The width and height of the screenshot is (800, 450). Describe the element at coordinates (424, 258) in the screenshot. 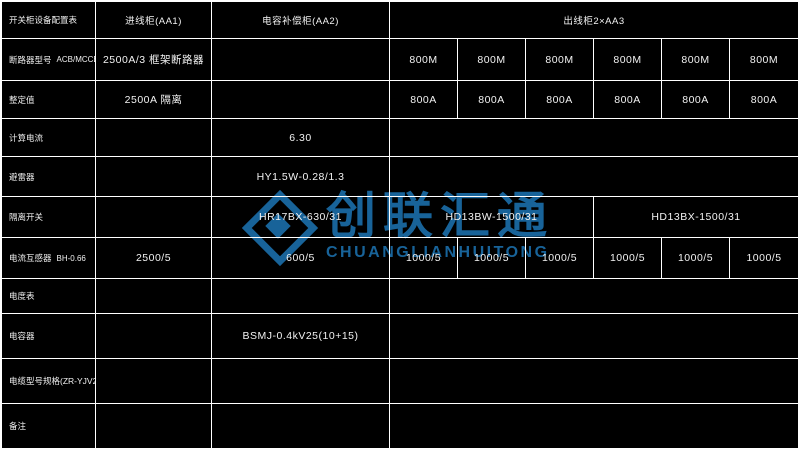

I see `cell-ct-feeder-1: 1000/5` at that location.